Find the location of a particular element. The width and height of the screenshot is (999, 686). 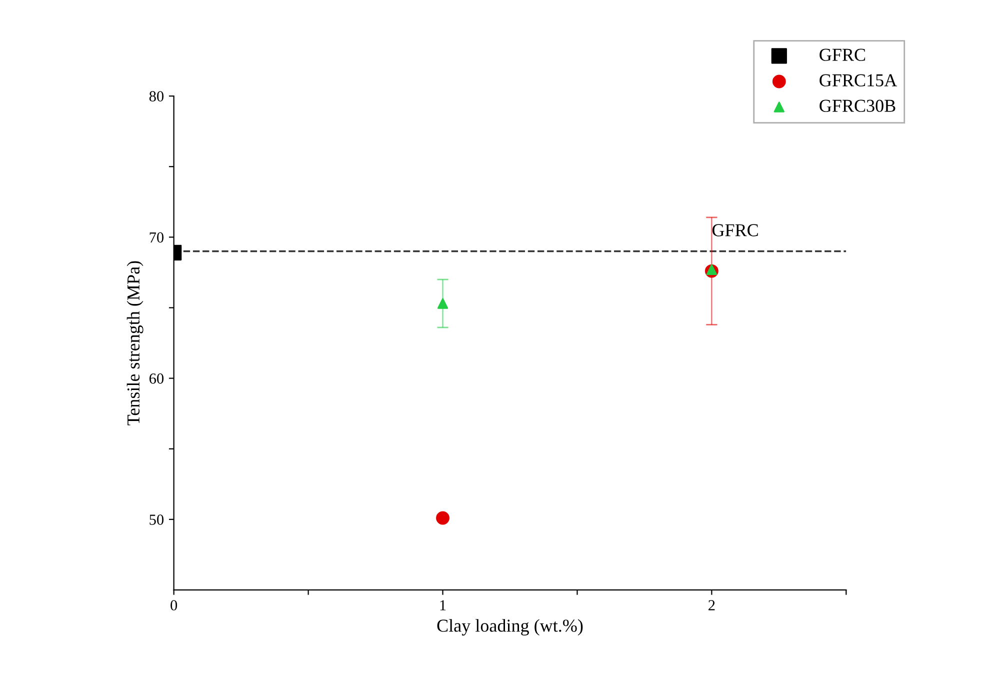

x-axis-title: Clay loading (wt.%) is located at coordinates (510, 627).